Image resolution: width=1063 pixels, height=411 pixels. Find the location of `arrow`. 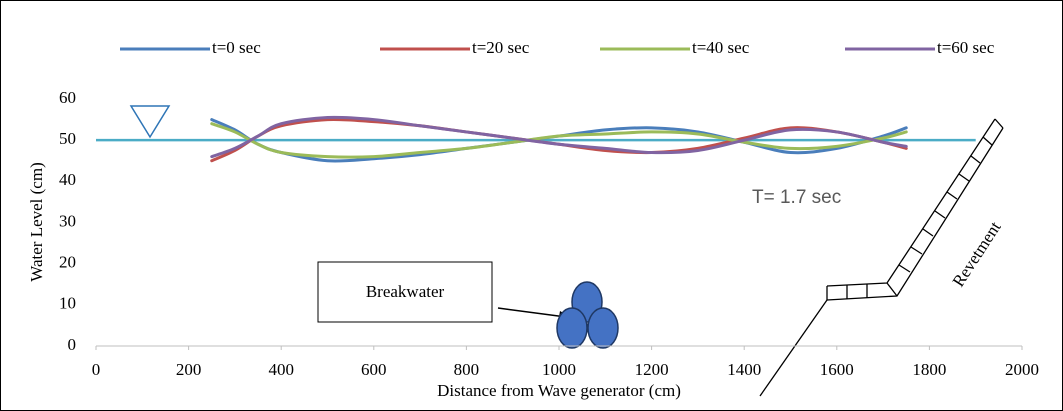

arrow is located at coordinates (532, 312).